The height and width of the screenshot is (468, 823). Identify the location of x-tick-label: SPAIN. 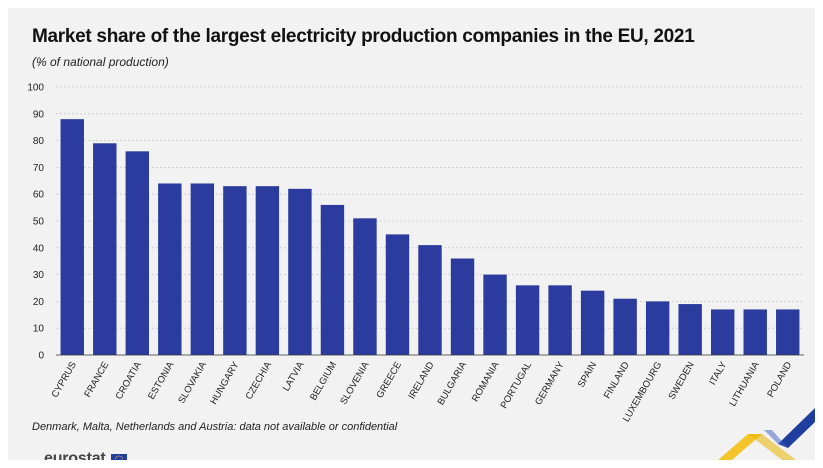
(587, 375).